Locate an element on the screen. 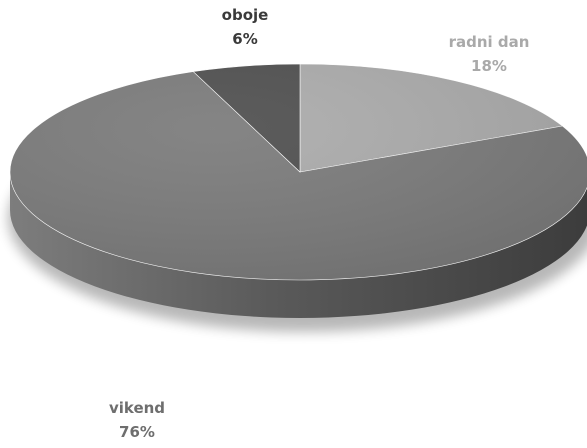  slice-value-oboje: 6% is located at coordinates (244, 39).